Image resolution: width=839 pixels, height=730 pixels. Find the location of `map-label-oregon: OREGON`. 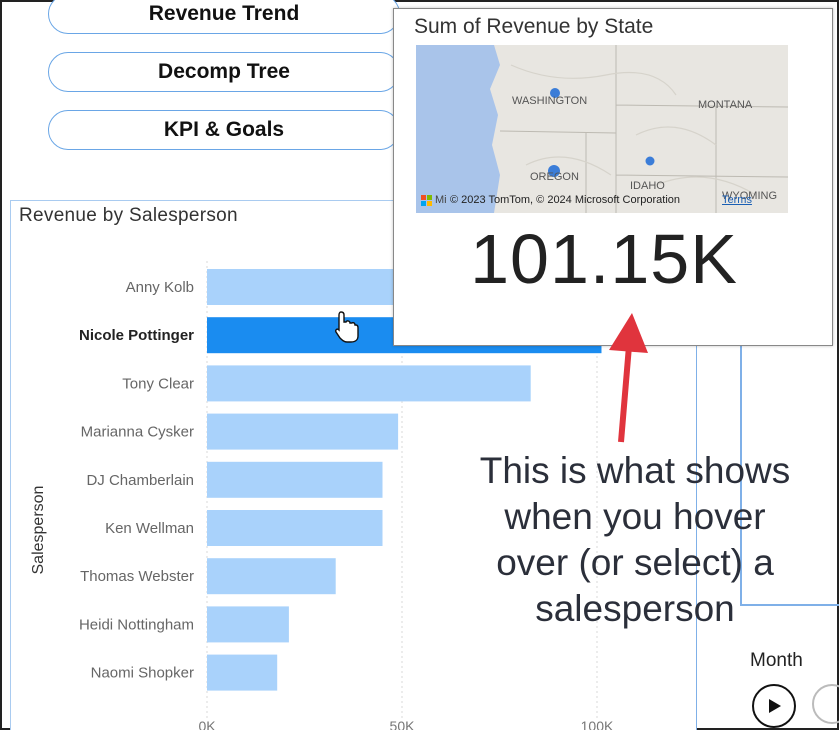

map-label-oregon: OREGON is located at coordinates (554, 177).